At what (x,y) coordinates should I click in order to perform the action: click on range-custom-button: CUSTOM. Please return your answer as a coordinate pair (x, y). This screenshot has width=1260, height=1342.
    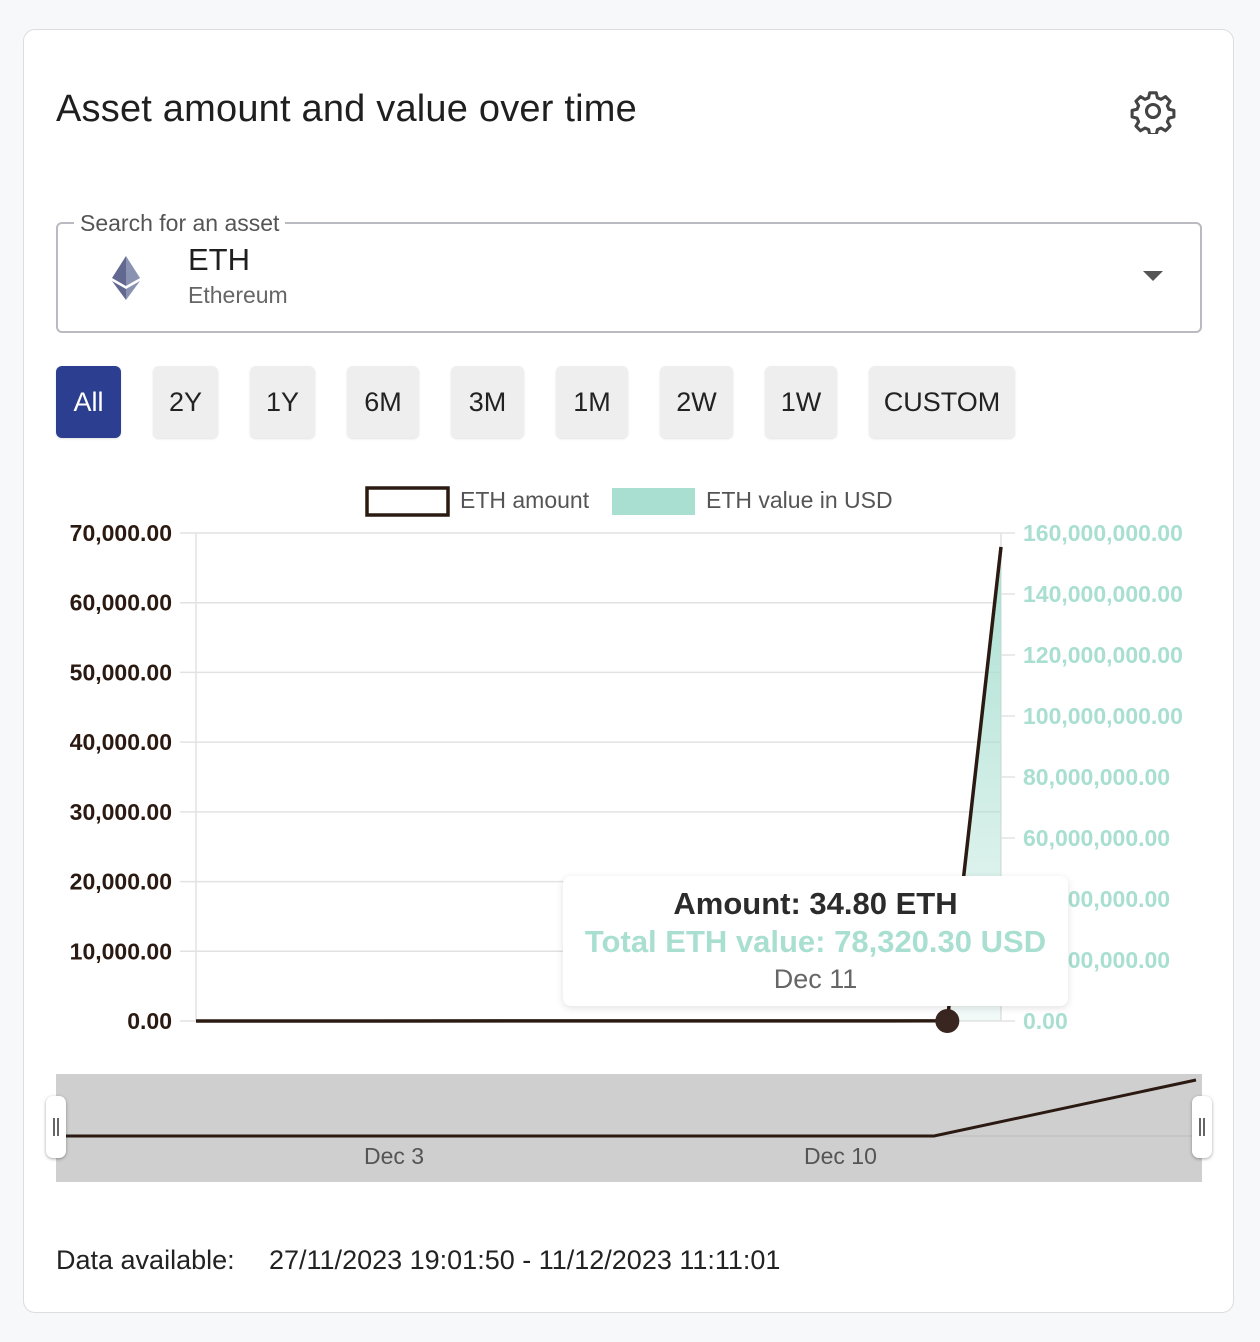
    Looking at the image, I should click on (942, 402).